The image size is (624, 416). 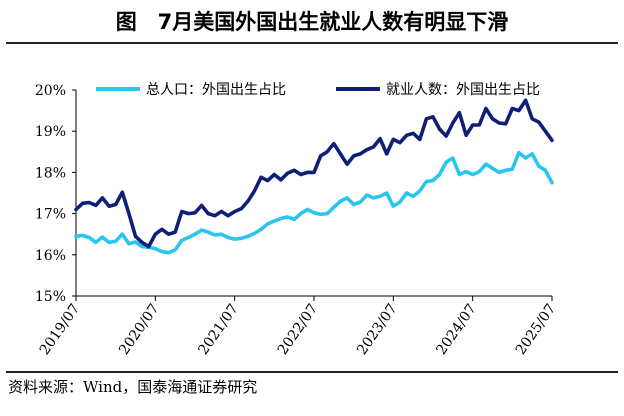 What do you see at coordinates (50, 215) in the screenshot?
I see `y-tick-label: 17%` at bounding box center [50, 215].